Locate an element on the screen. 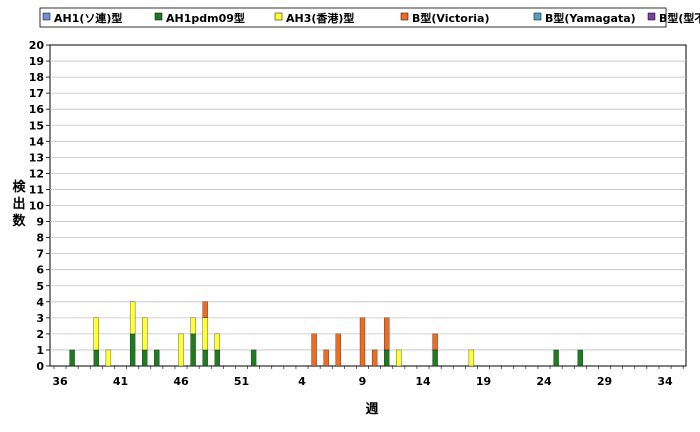 The image size is (700, 432). y-tick-label: 19 is located at coordinates (36, 61).